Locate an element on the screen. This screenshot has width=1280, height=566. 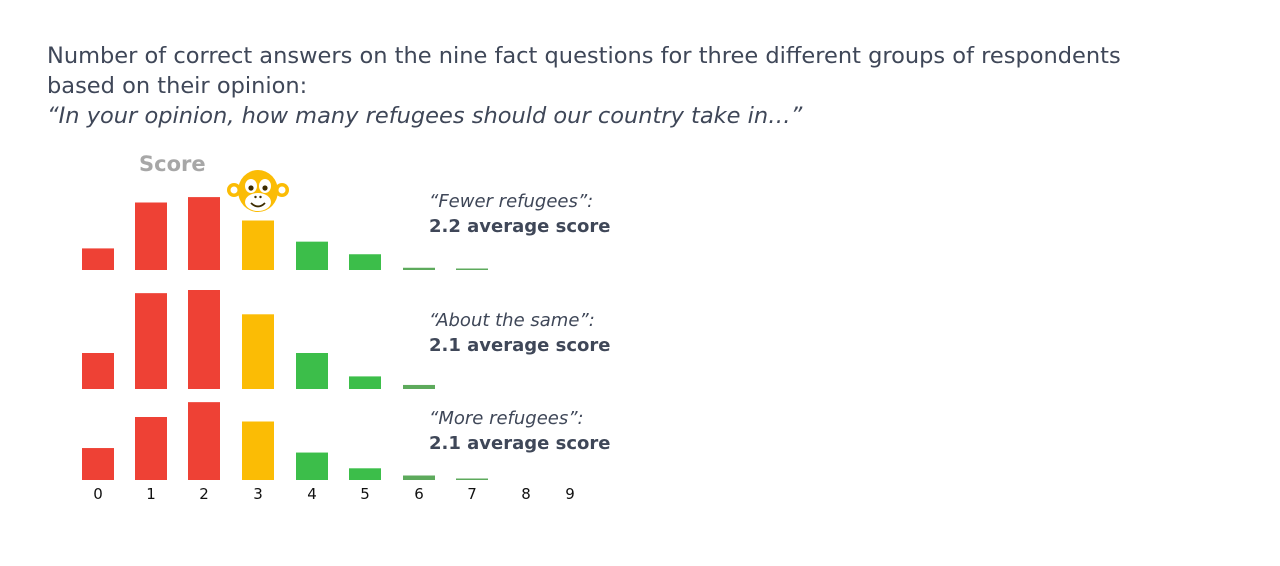
series-2-average: 2.1 average score is located at coordinates (519, 345).